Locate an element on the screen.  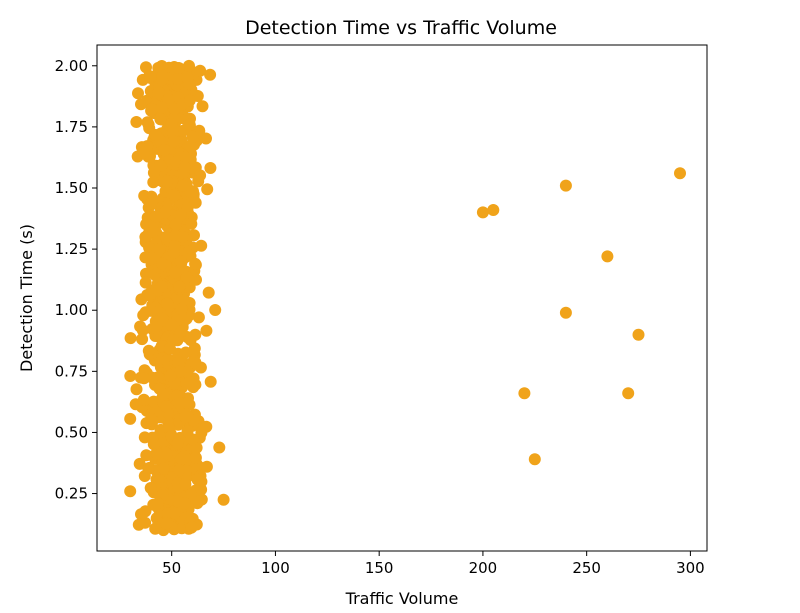
x-tick-label: 300 is located at coordinates (690, 568).